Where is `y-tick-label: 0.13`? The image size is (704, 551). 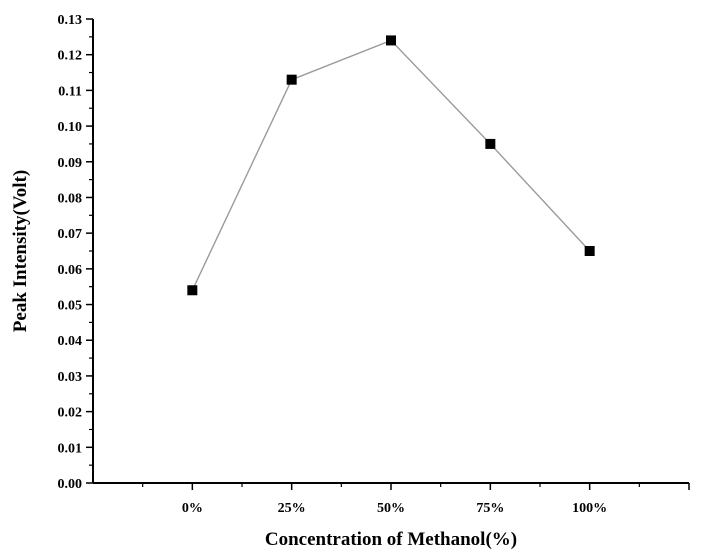
y-tick-label: 0.13 is located at coordinates (70, 20).